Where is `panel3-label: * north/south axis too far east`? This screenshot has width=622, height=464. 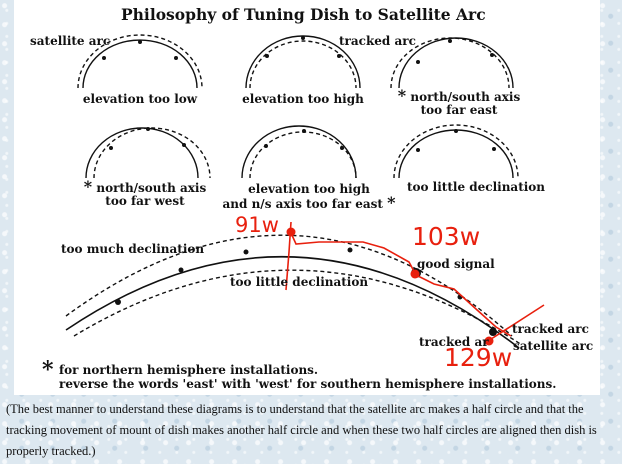
panel3-label: * north/south axis too far east is located at coordinates (459, 101).